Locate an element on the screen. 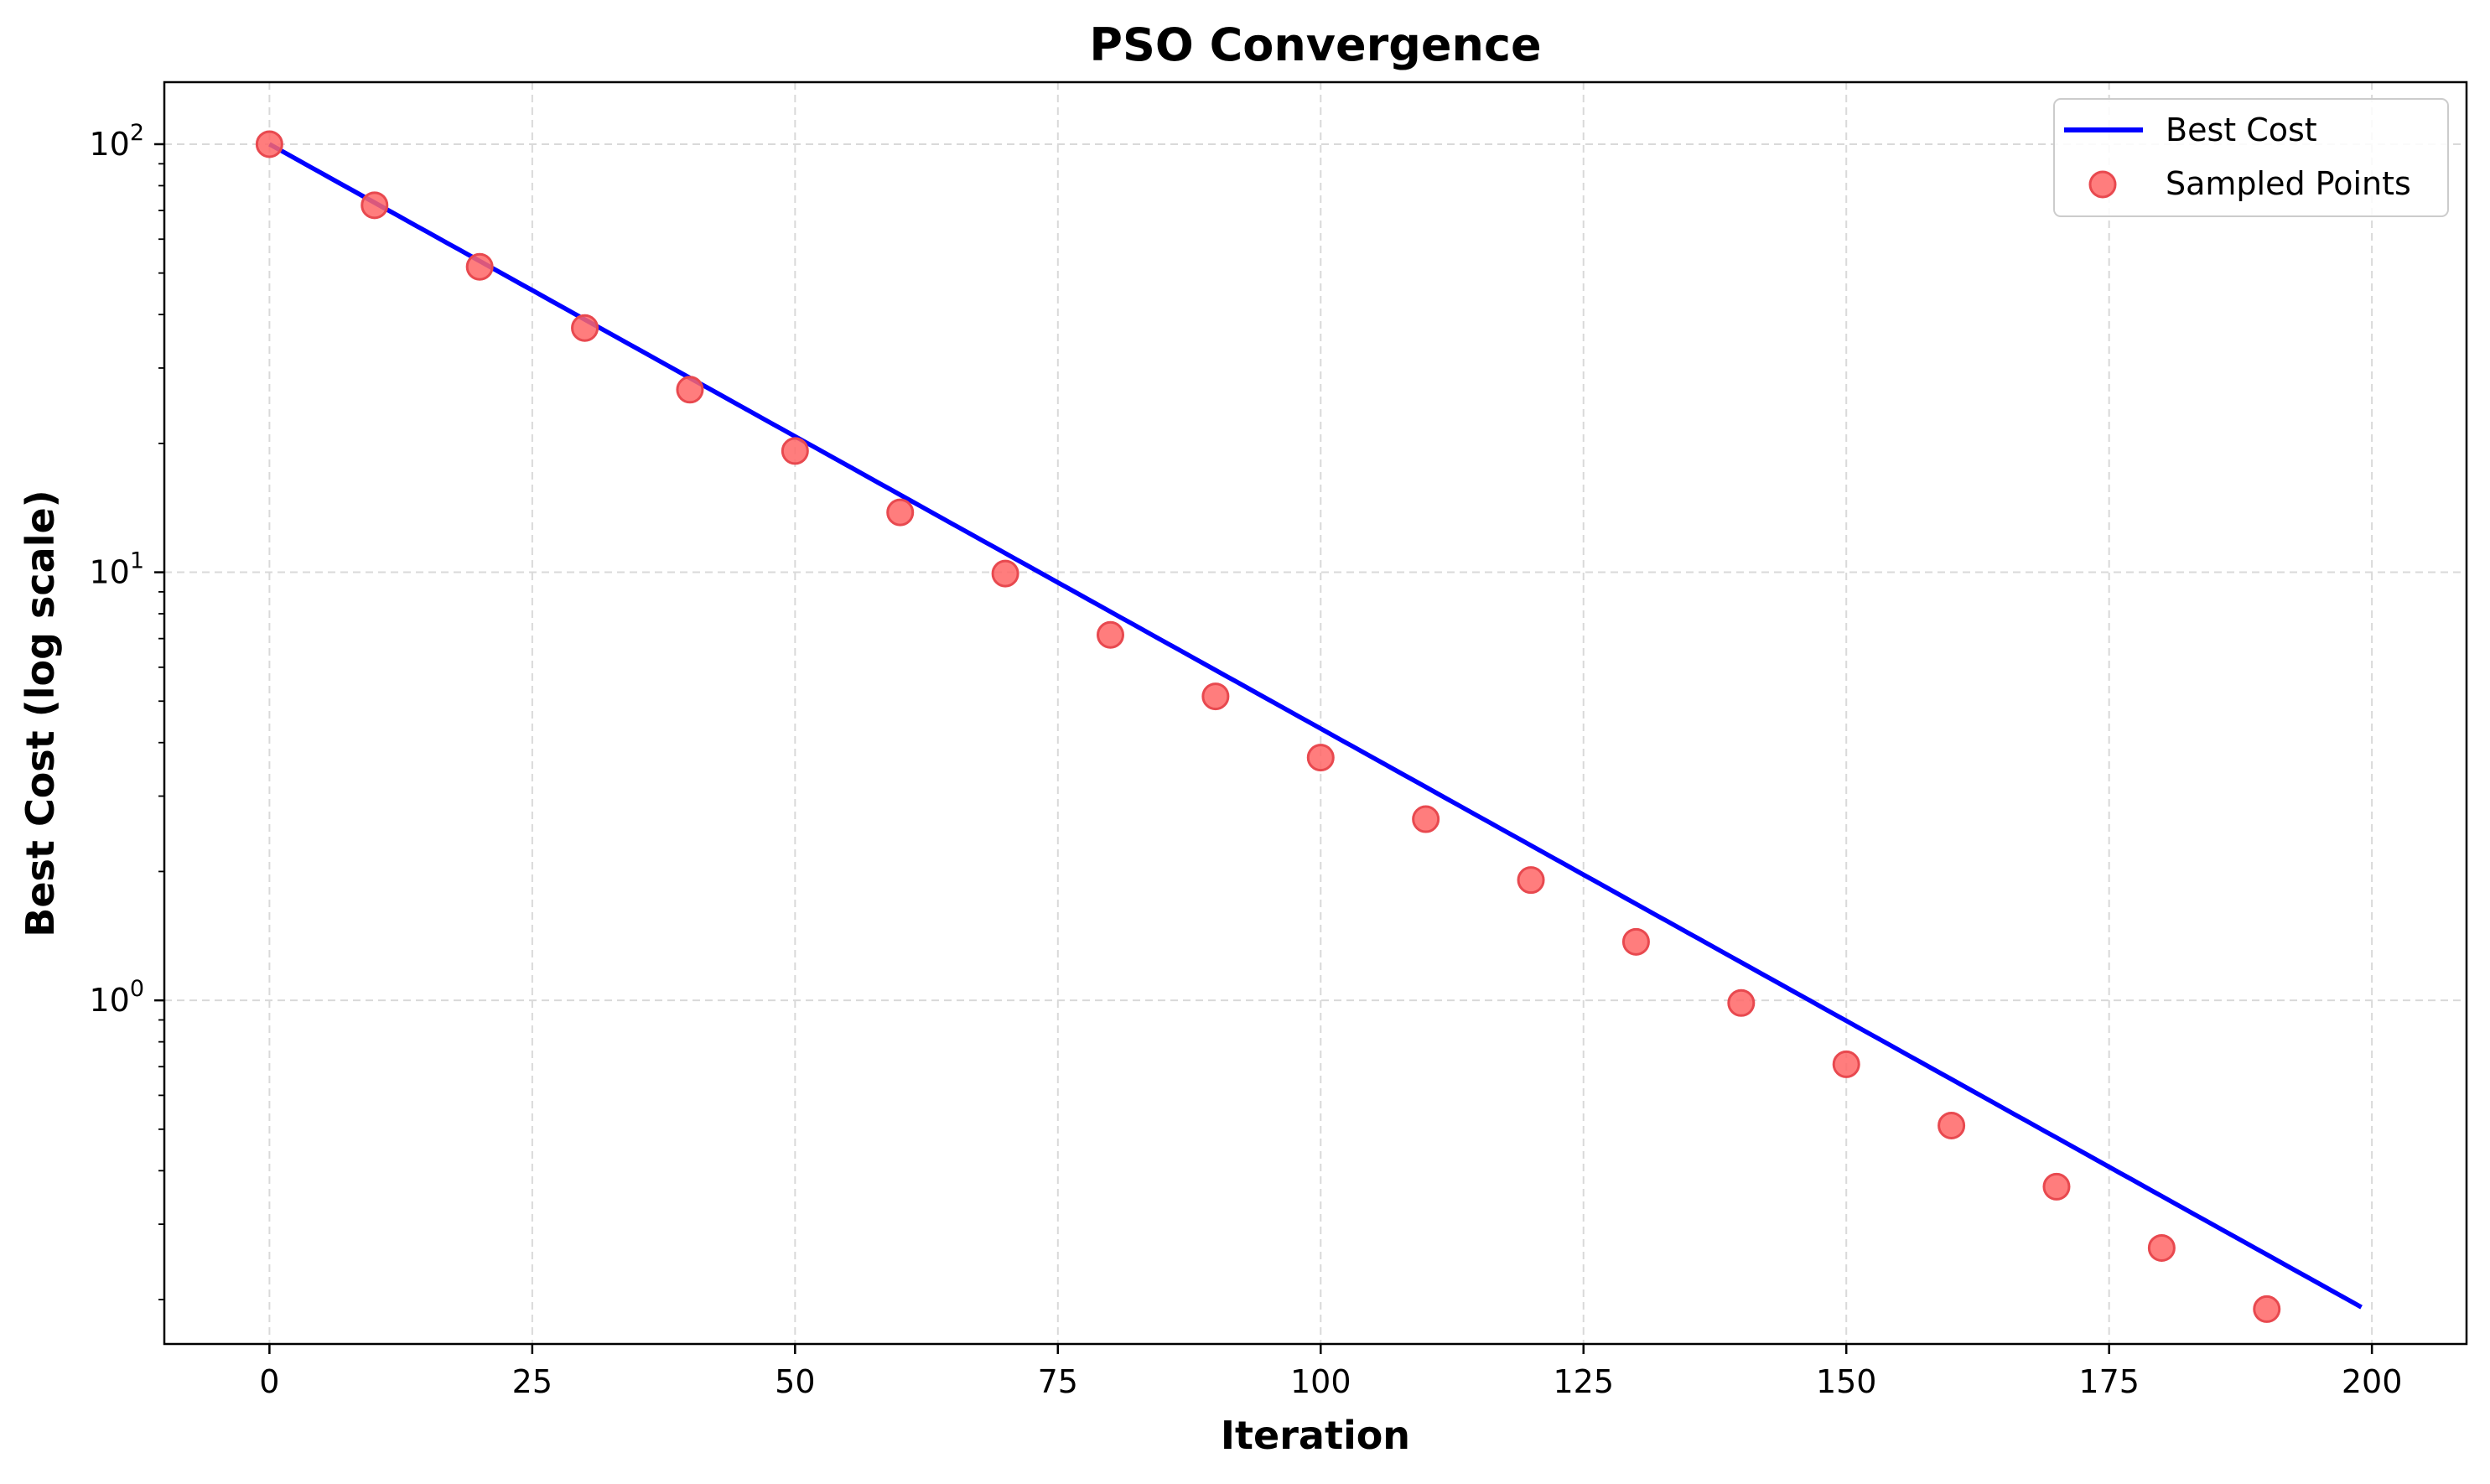  chart-title: PSO Convergence is located at coordinates (1315, 44).